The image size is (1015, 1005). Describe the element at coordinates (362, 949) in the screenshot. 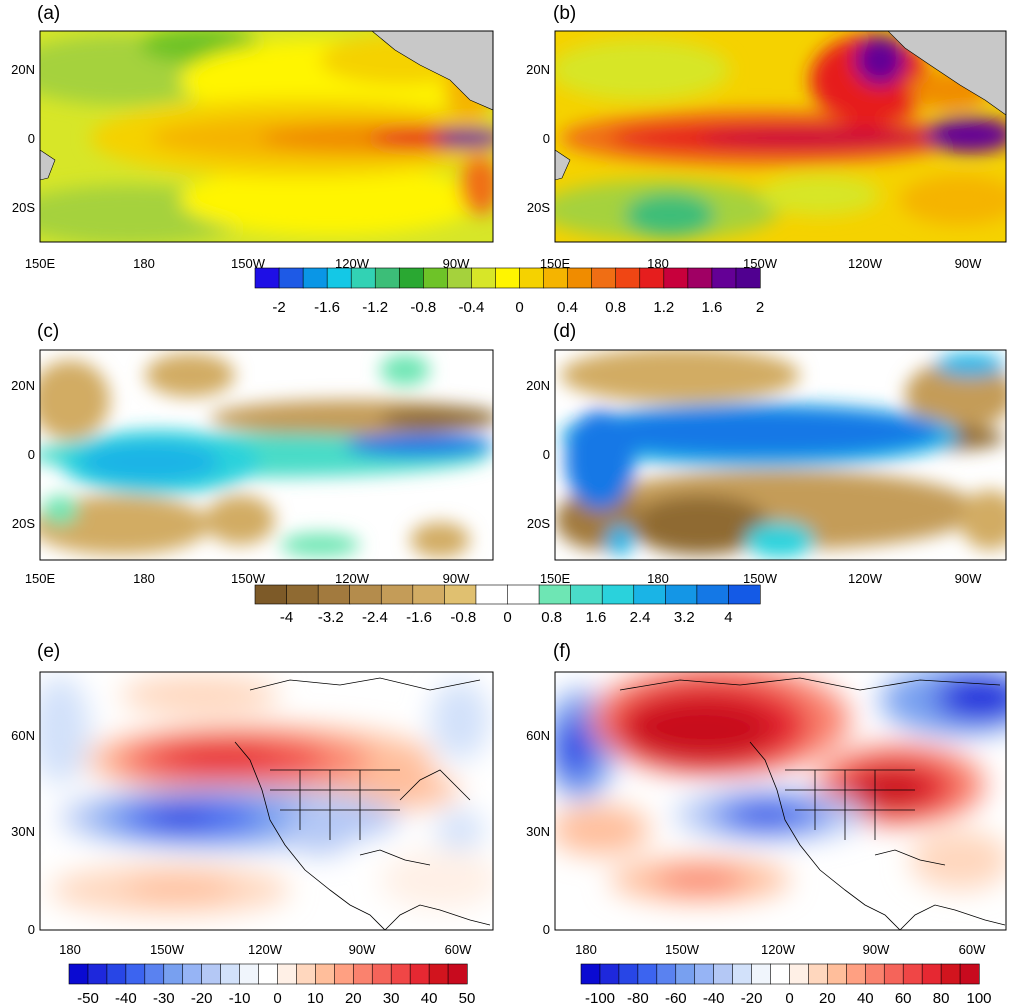

I see `panel-e-xtick: 90W` at that location.